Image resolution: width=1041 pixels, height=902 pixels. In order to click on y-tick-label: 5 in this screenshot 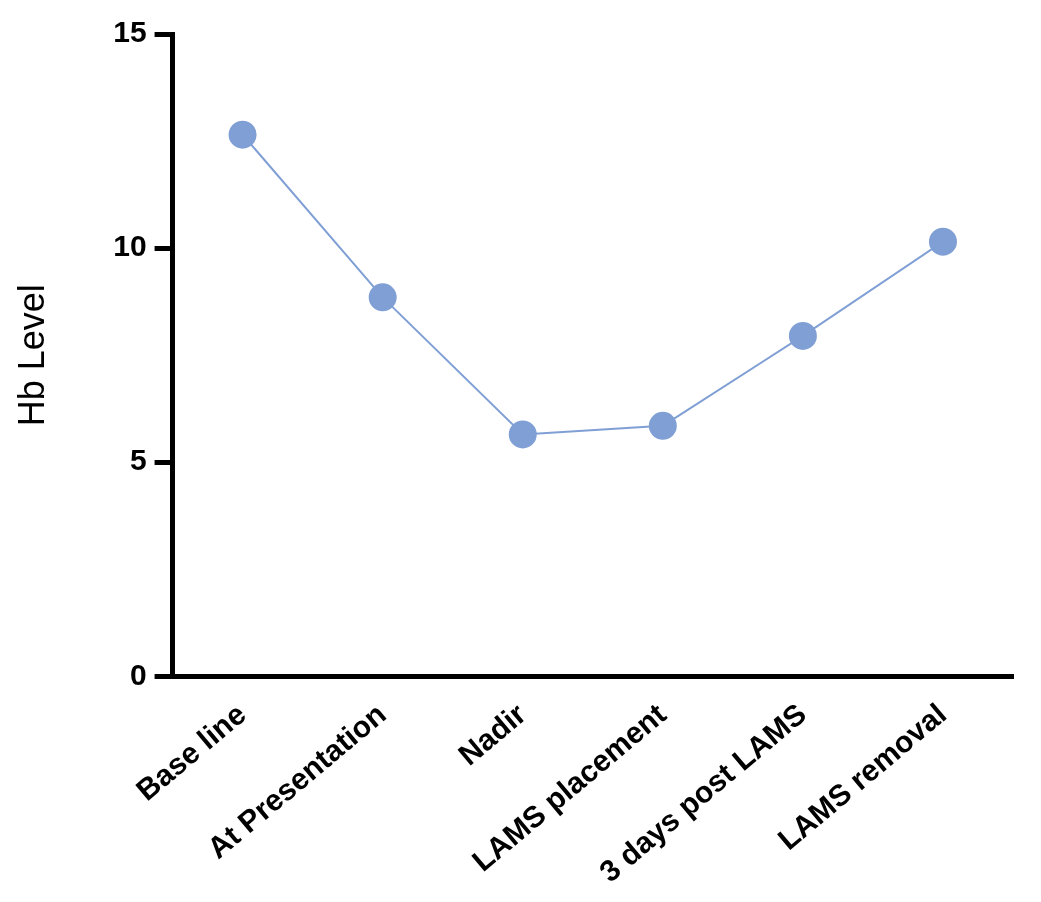, I will do `click(138, 460)`.